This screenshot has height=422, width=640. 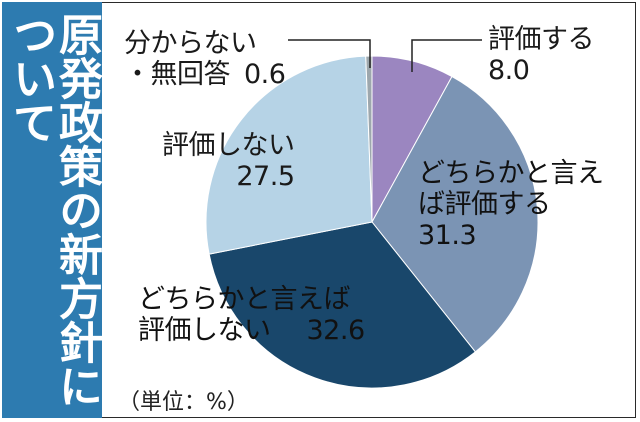 What do you see at coordinates (369, 139) in the screenshot?
I see `slice-unknown` at bounding box center [369, 139].